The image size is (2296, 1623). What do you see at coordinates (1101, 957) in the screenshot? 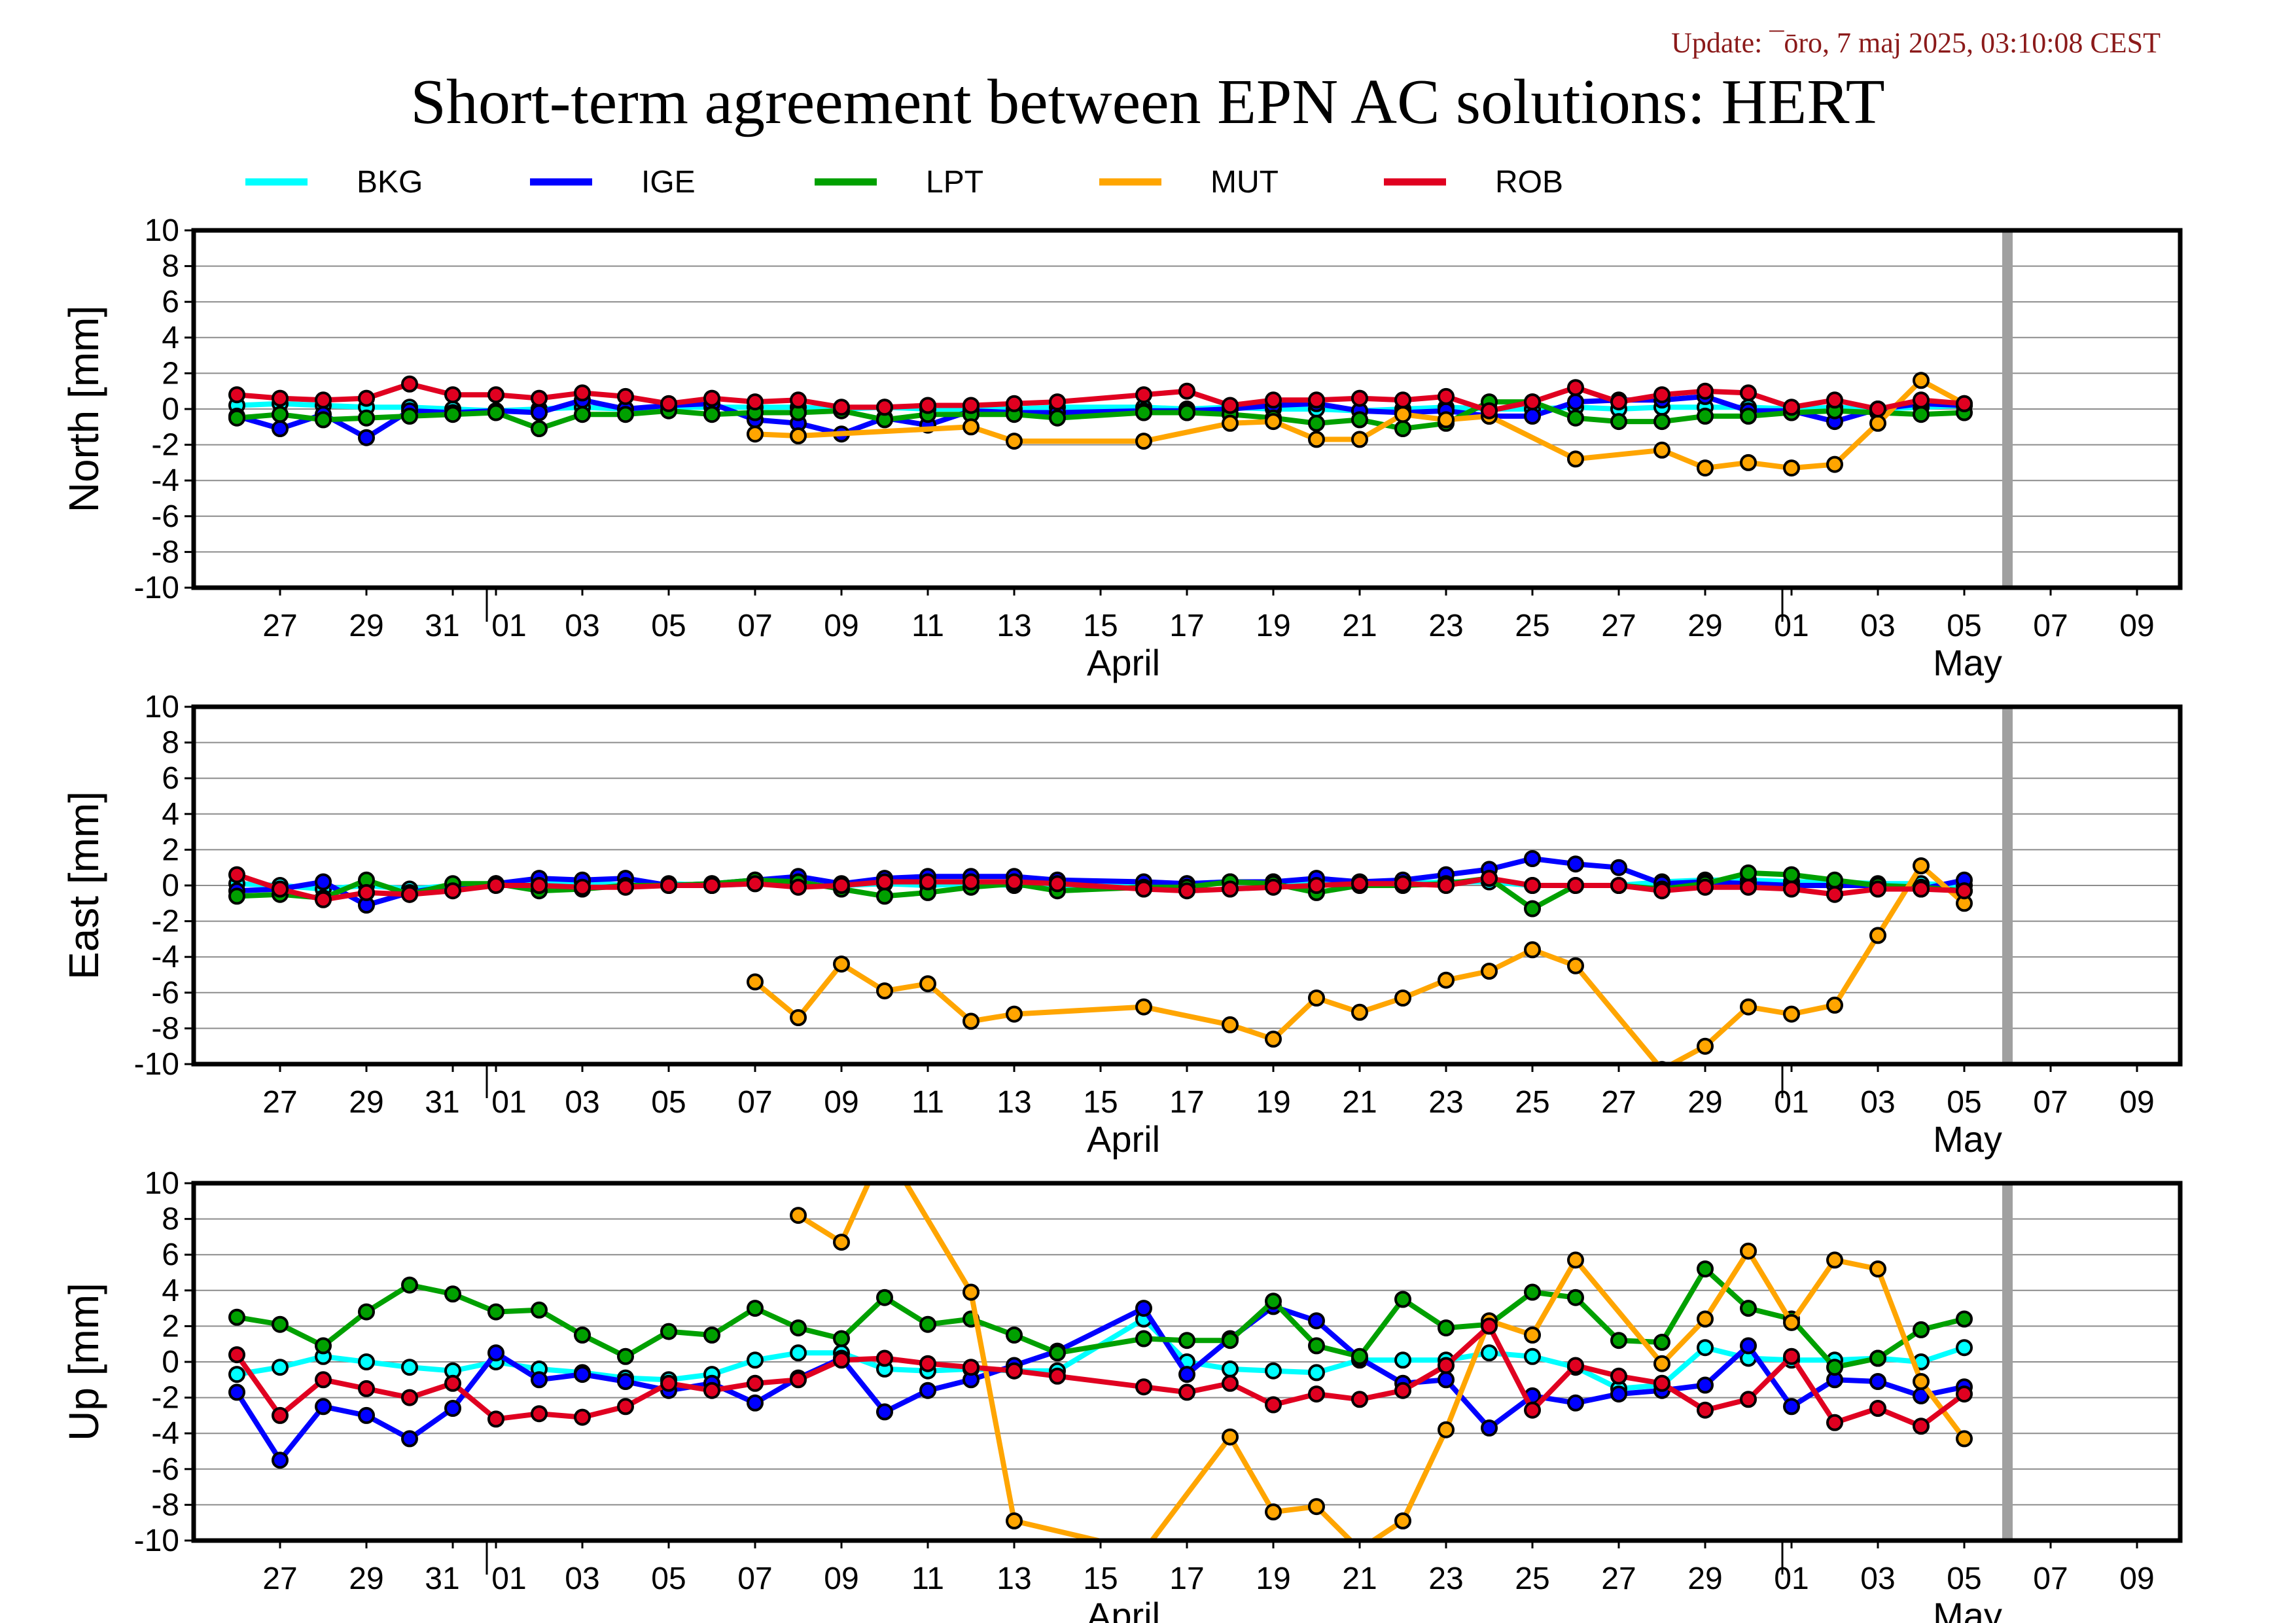
I see `series-layer` at bounding box center [1101, 957].